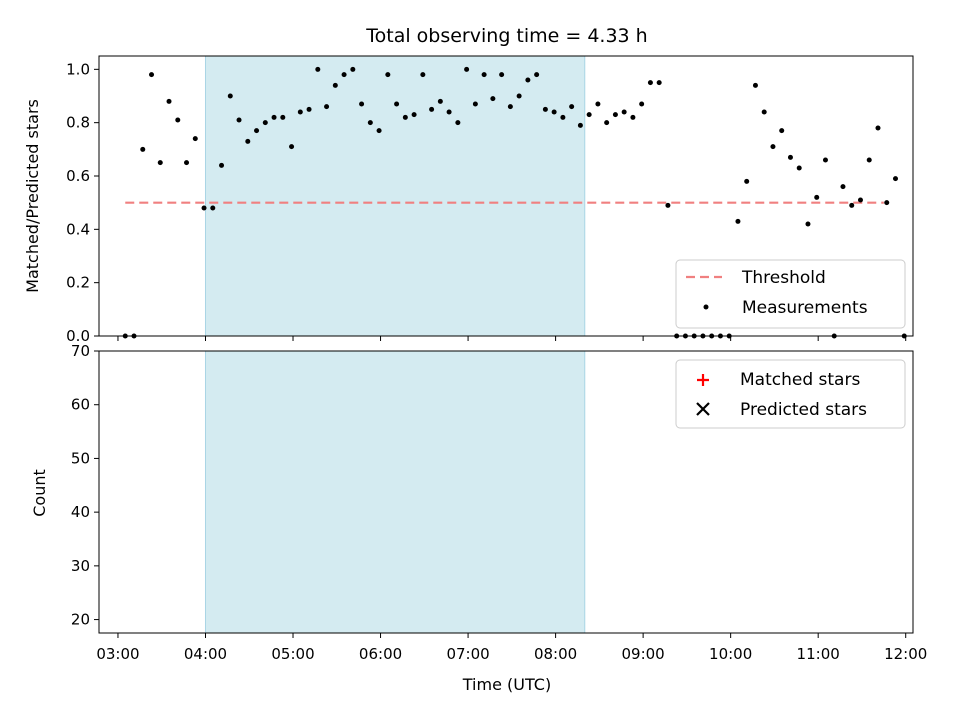 The image size is (960, 720). I want to click on top-y-tick-label: 0.4, so click(78, 229).